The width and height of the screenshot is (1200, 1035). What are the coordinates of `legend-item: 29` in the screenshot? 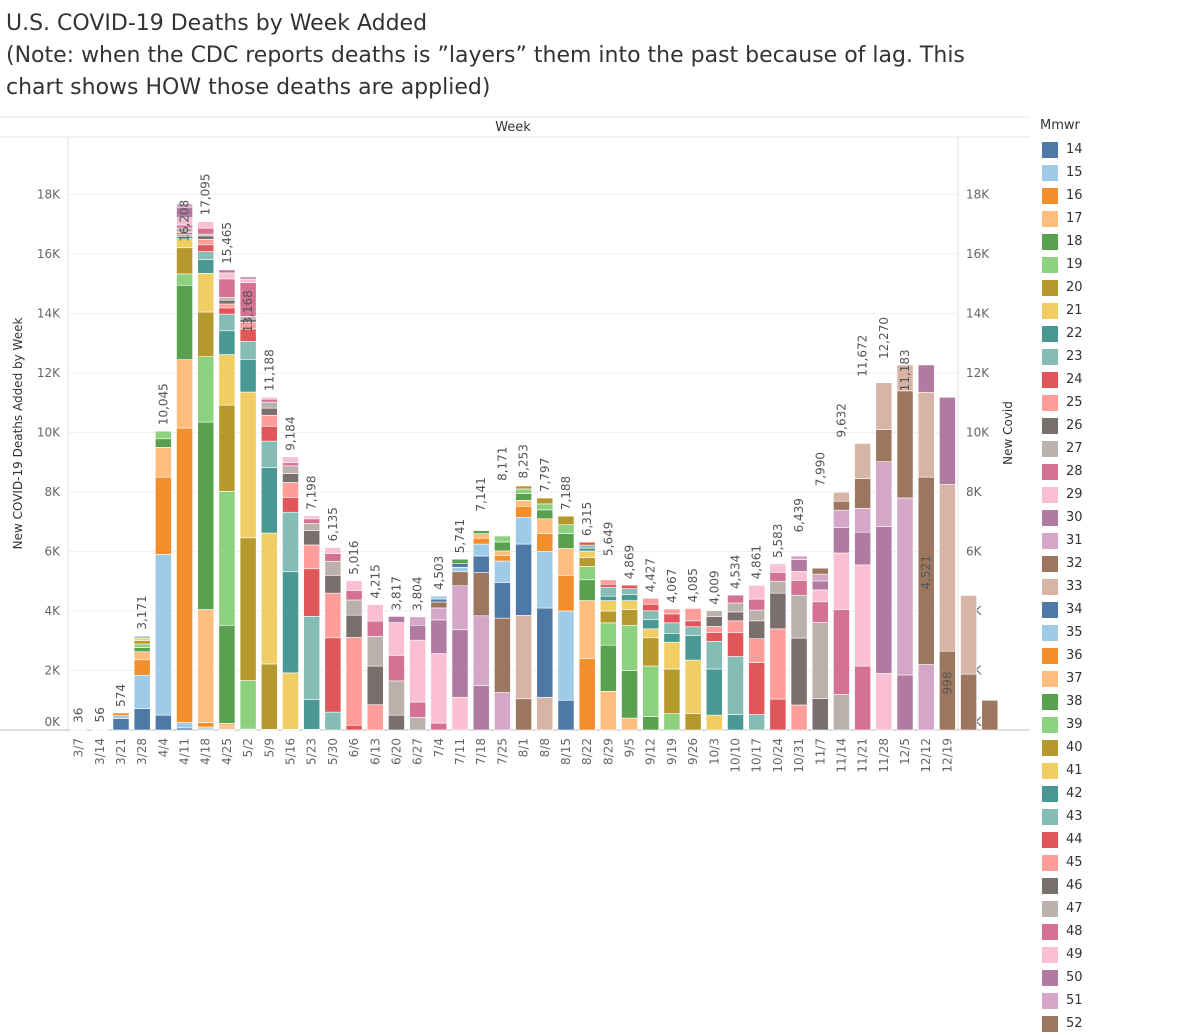 It's located at (1115, 494).